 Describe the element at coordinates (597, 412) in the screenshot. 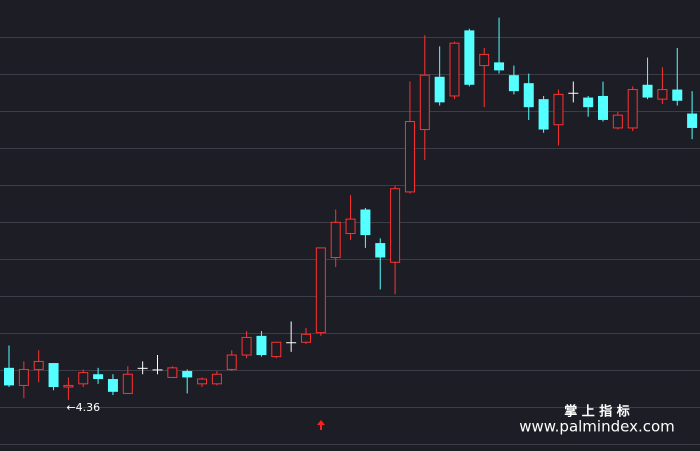

I see `watermark-title: 掌 上 指 标` at that location.